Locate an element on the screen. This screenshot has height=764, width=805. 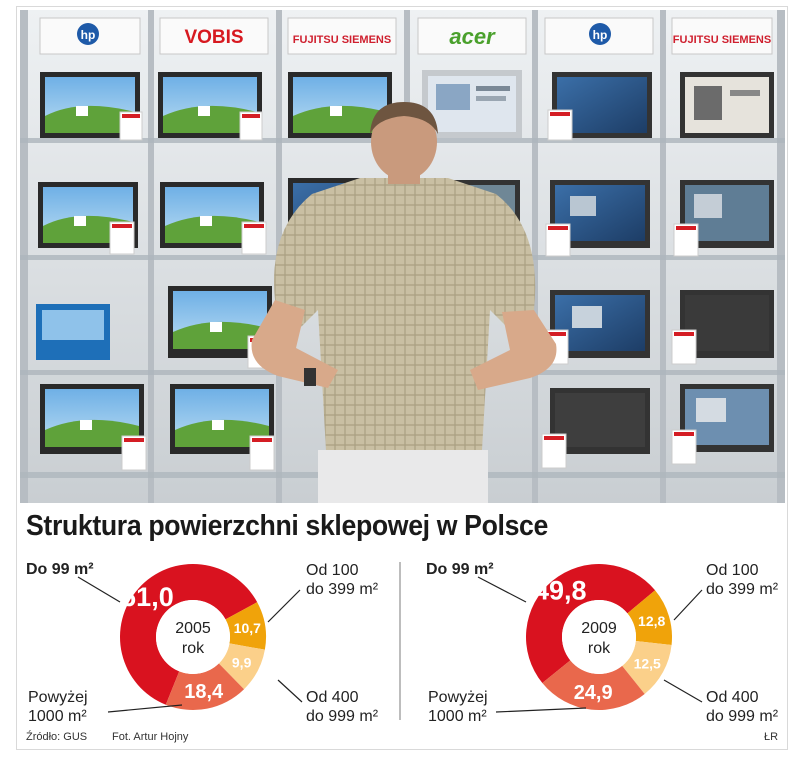
brand-sign-6: FUJITSU SIEMENS is located at coordinates (722, 40).